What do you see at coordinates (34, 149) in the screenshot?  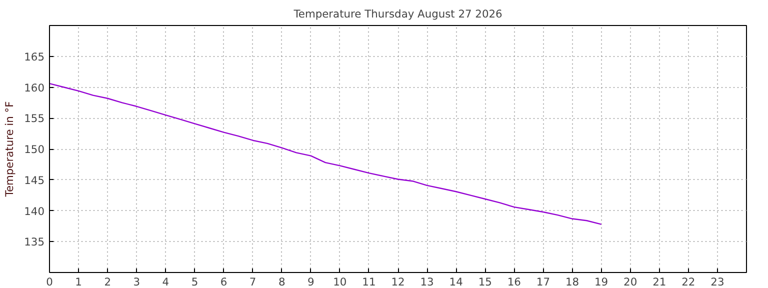 I see `y-tick-label: 150` at bounding box center [34, 149].